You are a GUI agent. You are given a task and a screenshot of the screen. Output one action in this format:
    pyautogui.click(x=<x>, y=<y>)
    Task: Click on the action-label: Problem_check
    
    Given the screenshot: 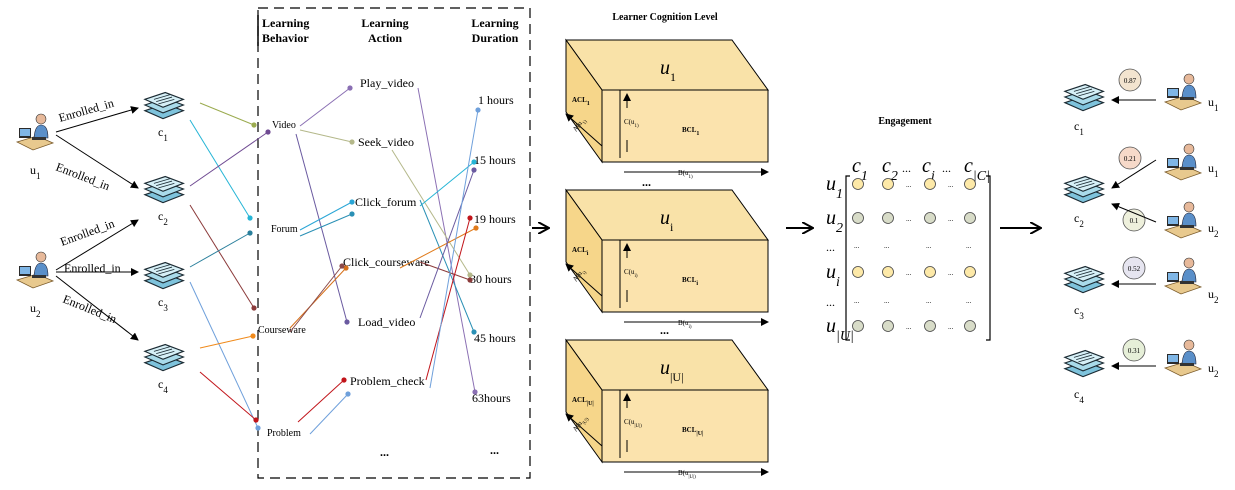 What is the action you would take?
    pyautogui.click(x=387, y=381)
    